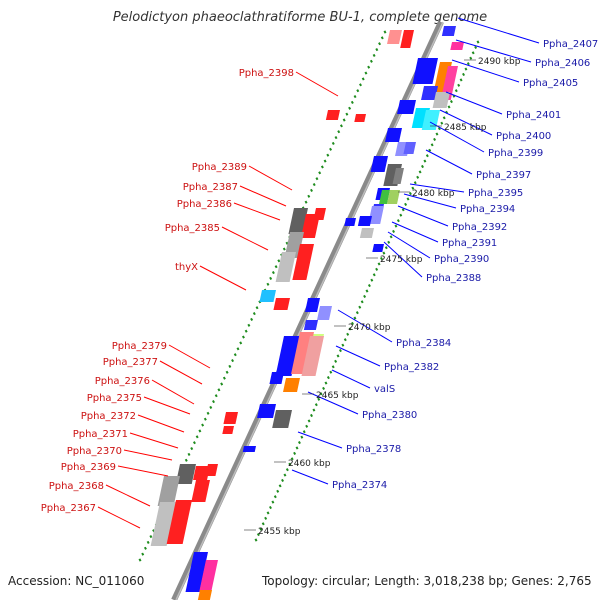 The width and height of the screenshot is (600, 600). I want to click on gene-label-reverse: Ppha_2370, so click(94, 451).